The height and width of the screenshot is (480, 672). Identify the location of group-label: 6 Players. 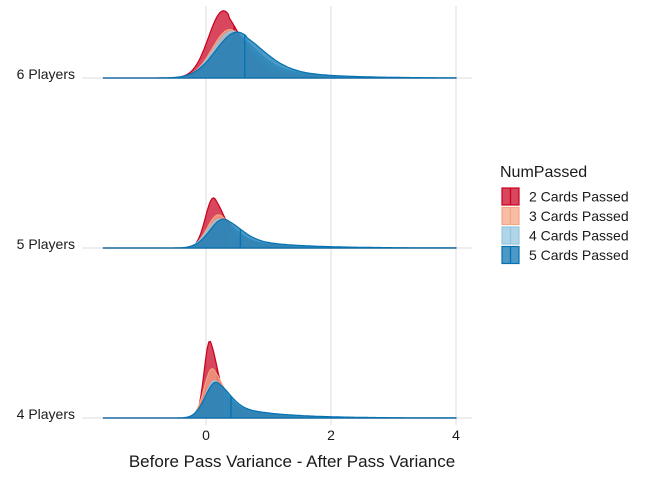
(46, 74).